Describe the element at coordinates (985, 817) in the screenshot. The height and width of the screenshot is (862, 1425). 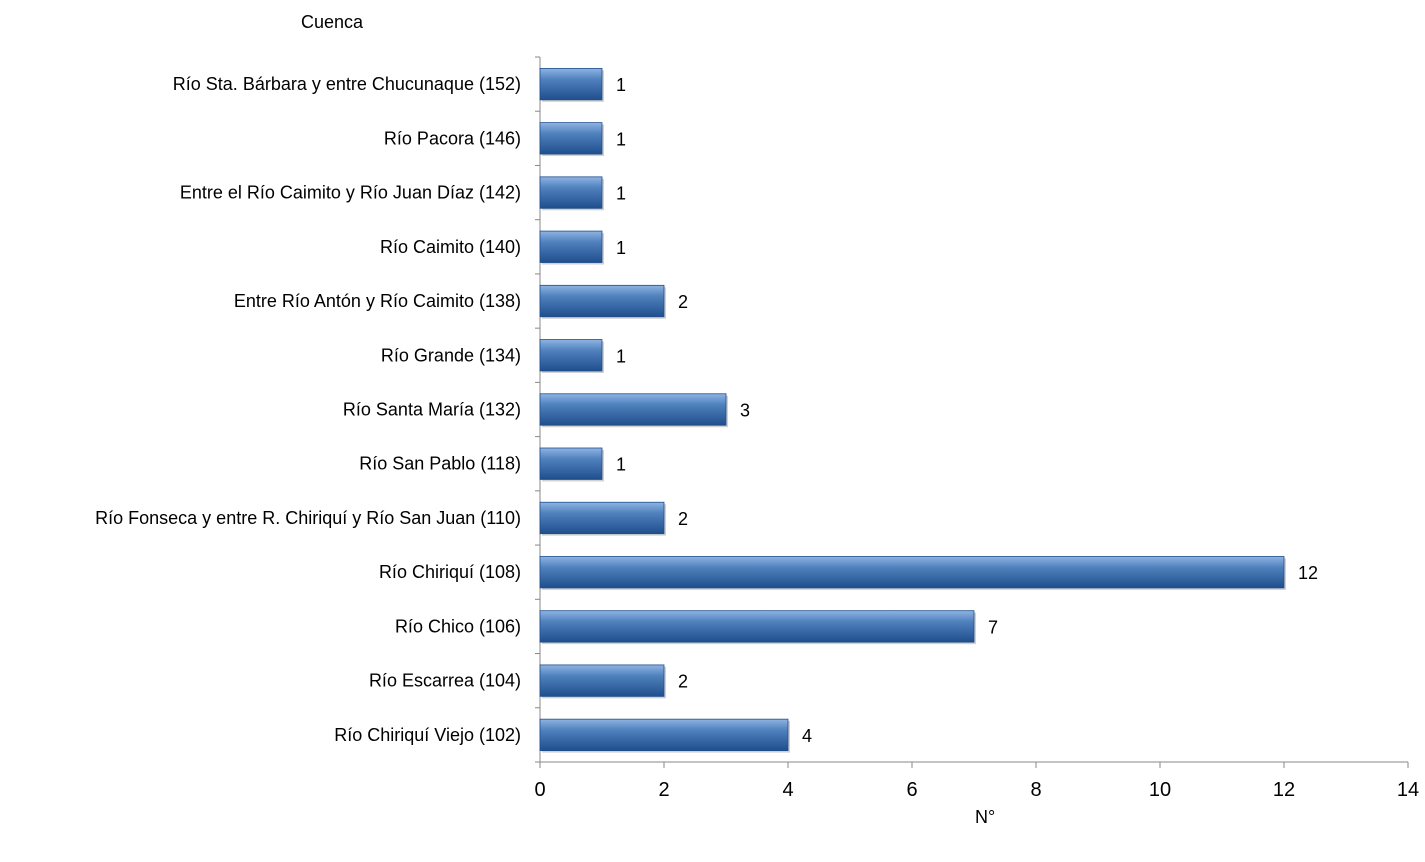
I see `x-axis-title: N°` at that location.